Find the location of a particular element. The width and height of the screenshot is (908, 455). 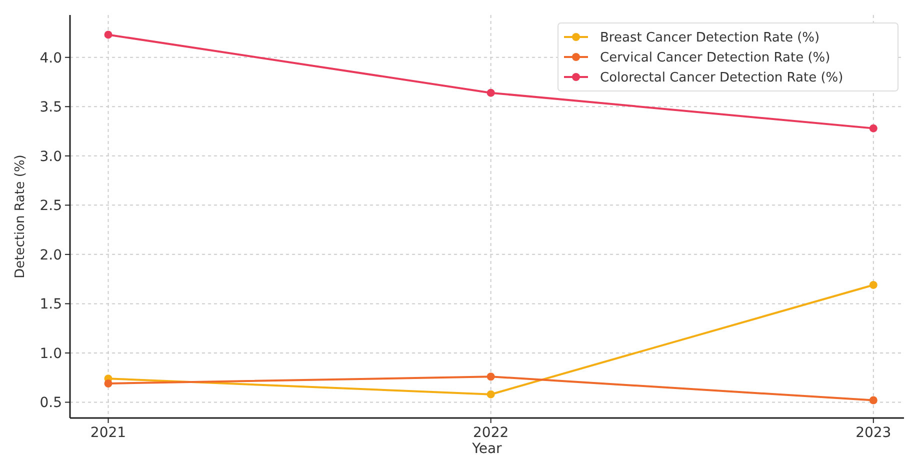

x-axis-title: Year is located at coordinates (486, 448).